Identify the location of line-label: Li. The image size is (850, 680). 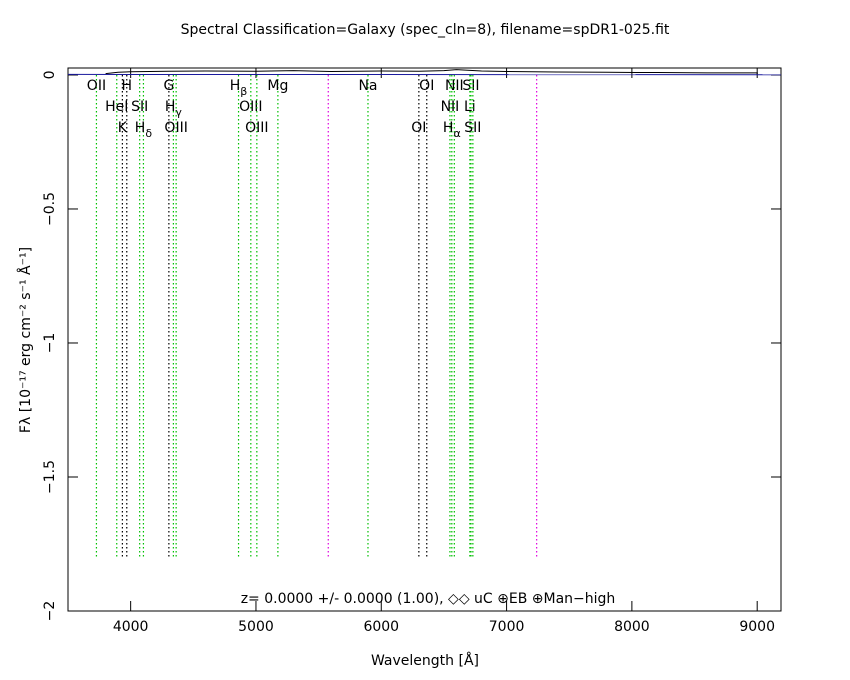
(470, 107).